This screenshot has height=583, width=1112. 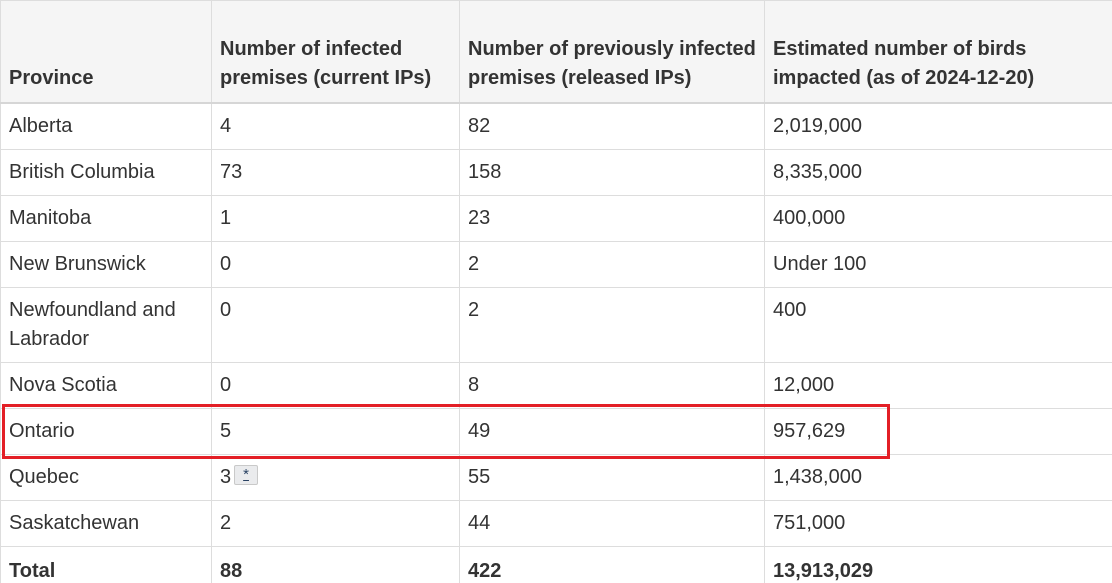 I want to click on table-row: Saskatchewan 2 44 751,000, so click(x=556, y=523).